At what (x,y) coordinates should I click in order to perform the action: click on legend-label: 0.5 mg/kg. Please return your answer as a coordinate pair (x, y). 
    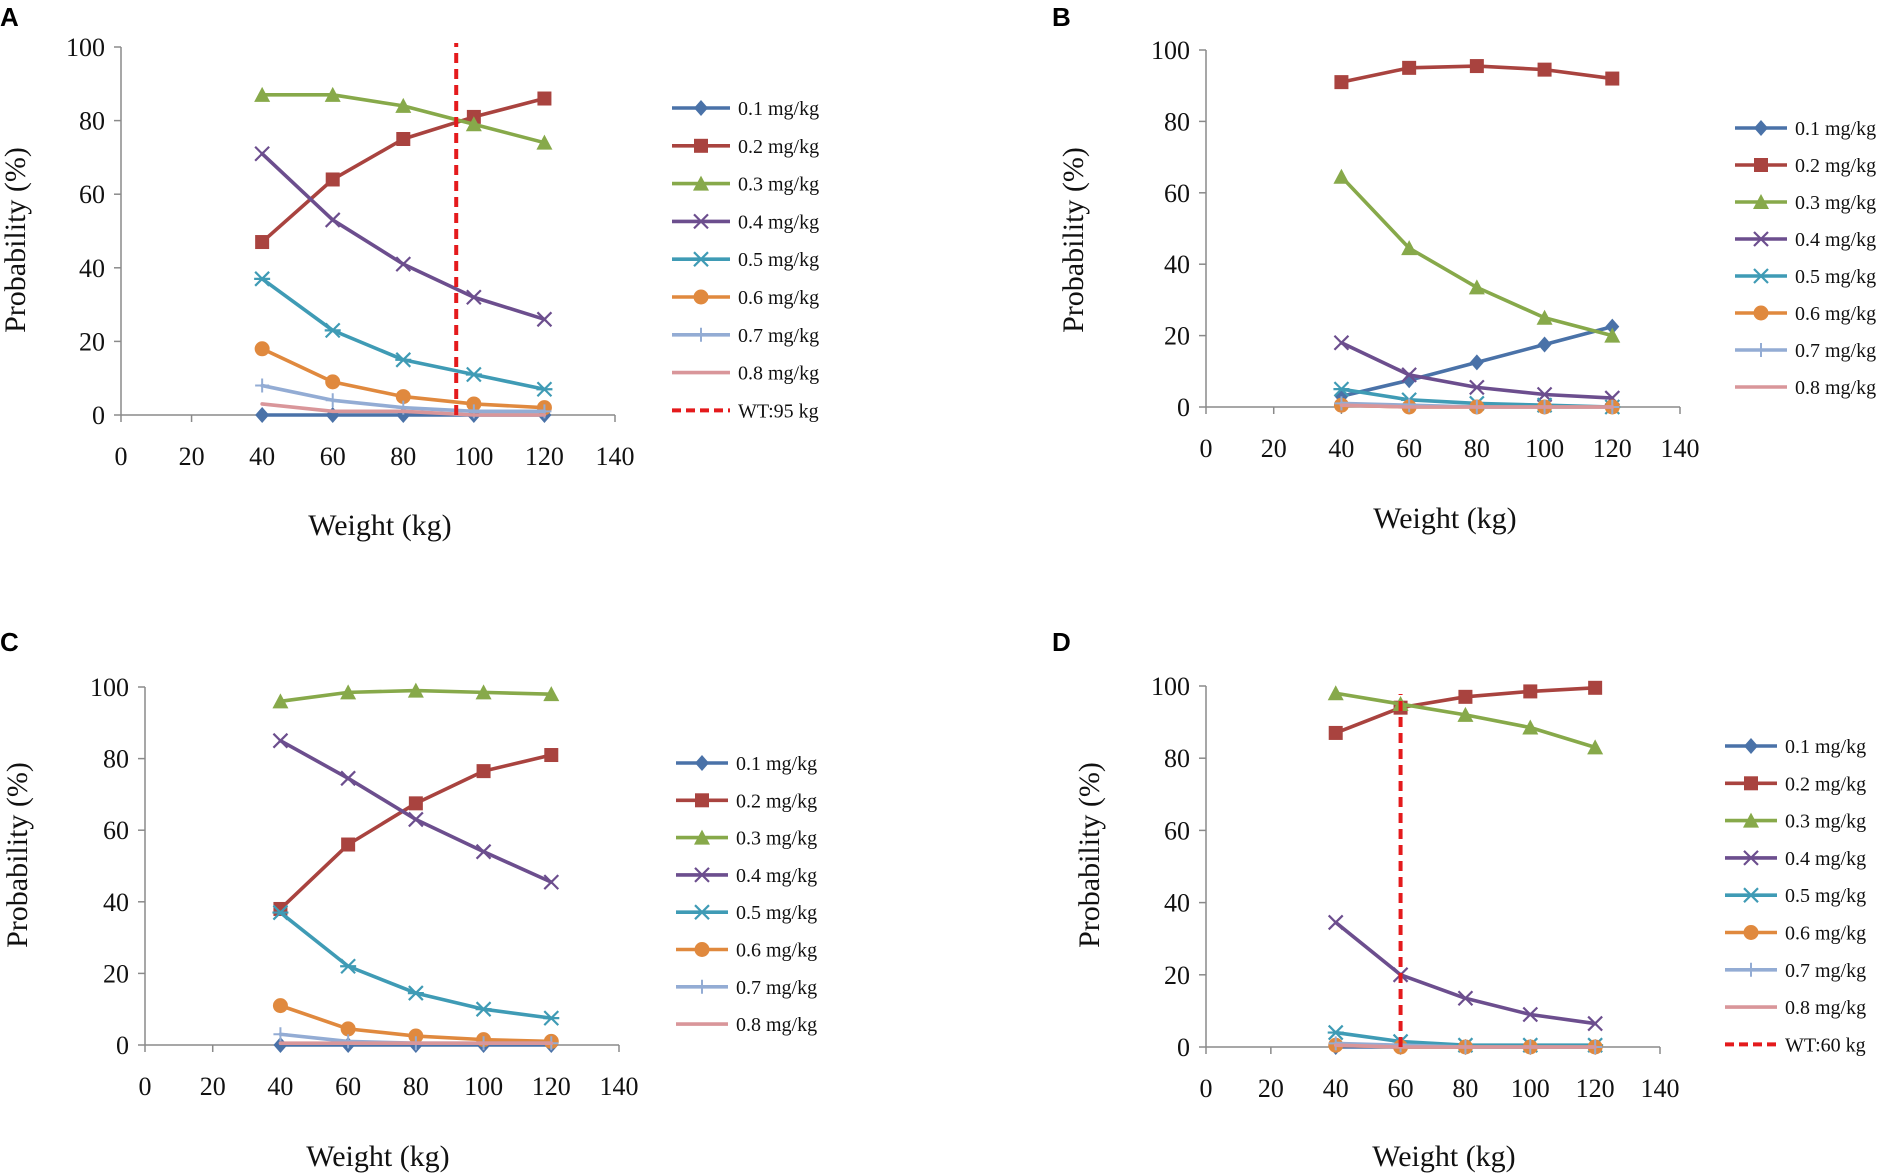
    Looking at the image, I should click on (1825, 896).